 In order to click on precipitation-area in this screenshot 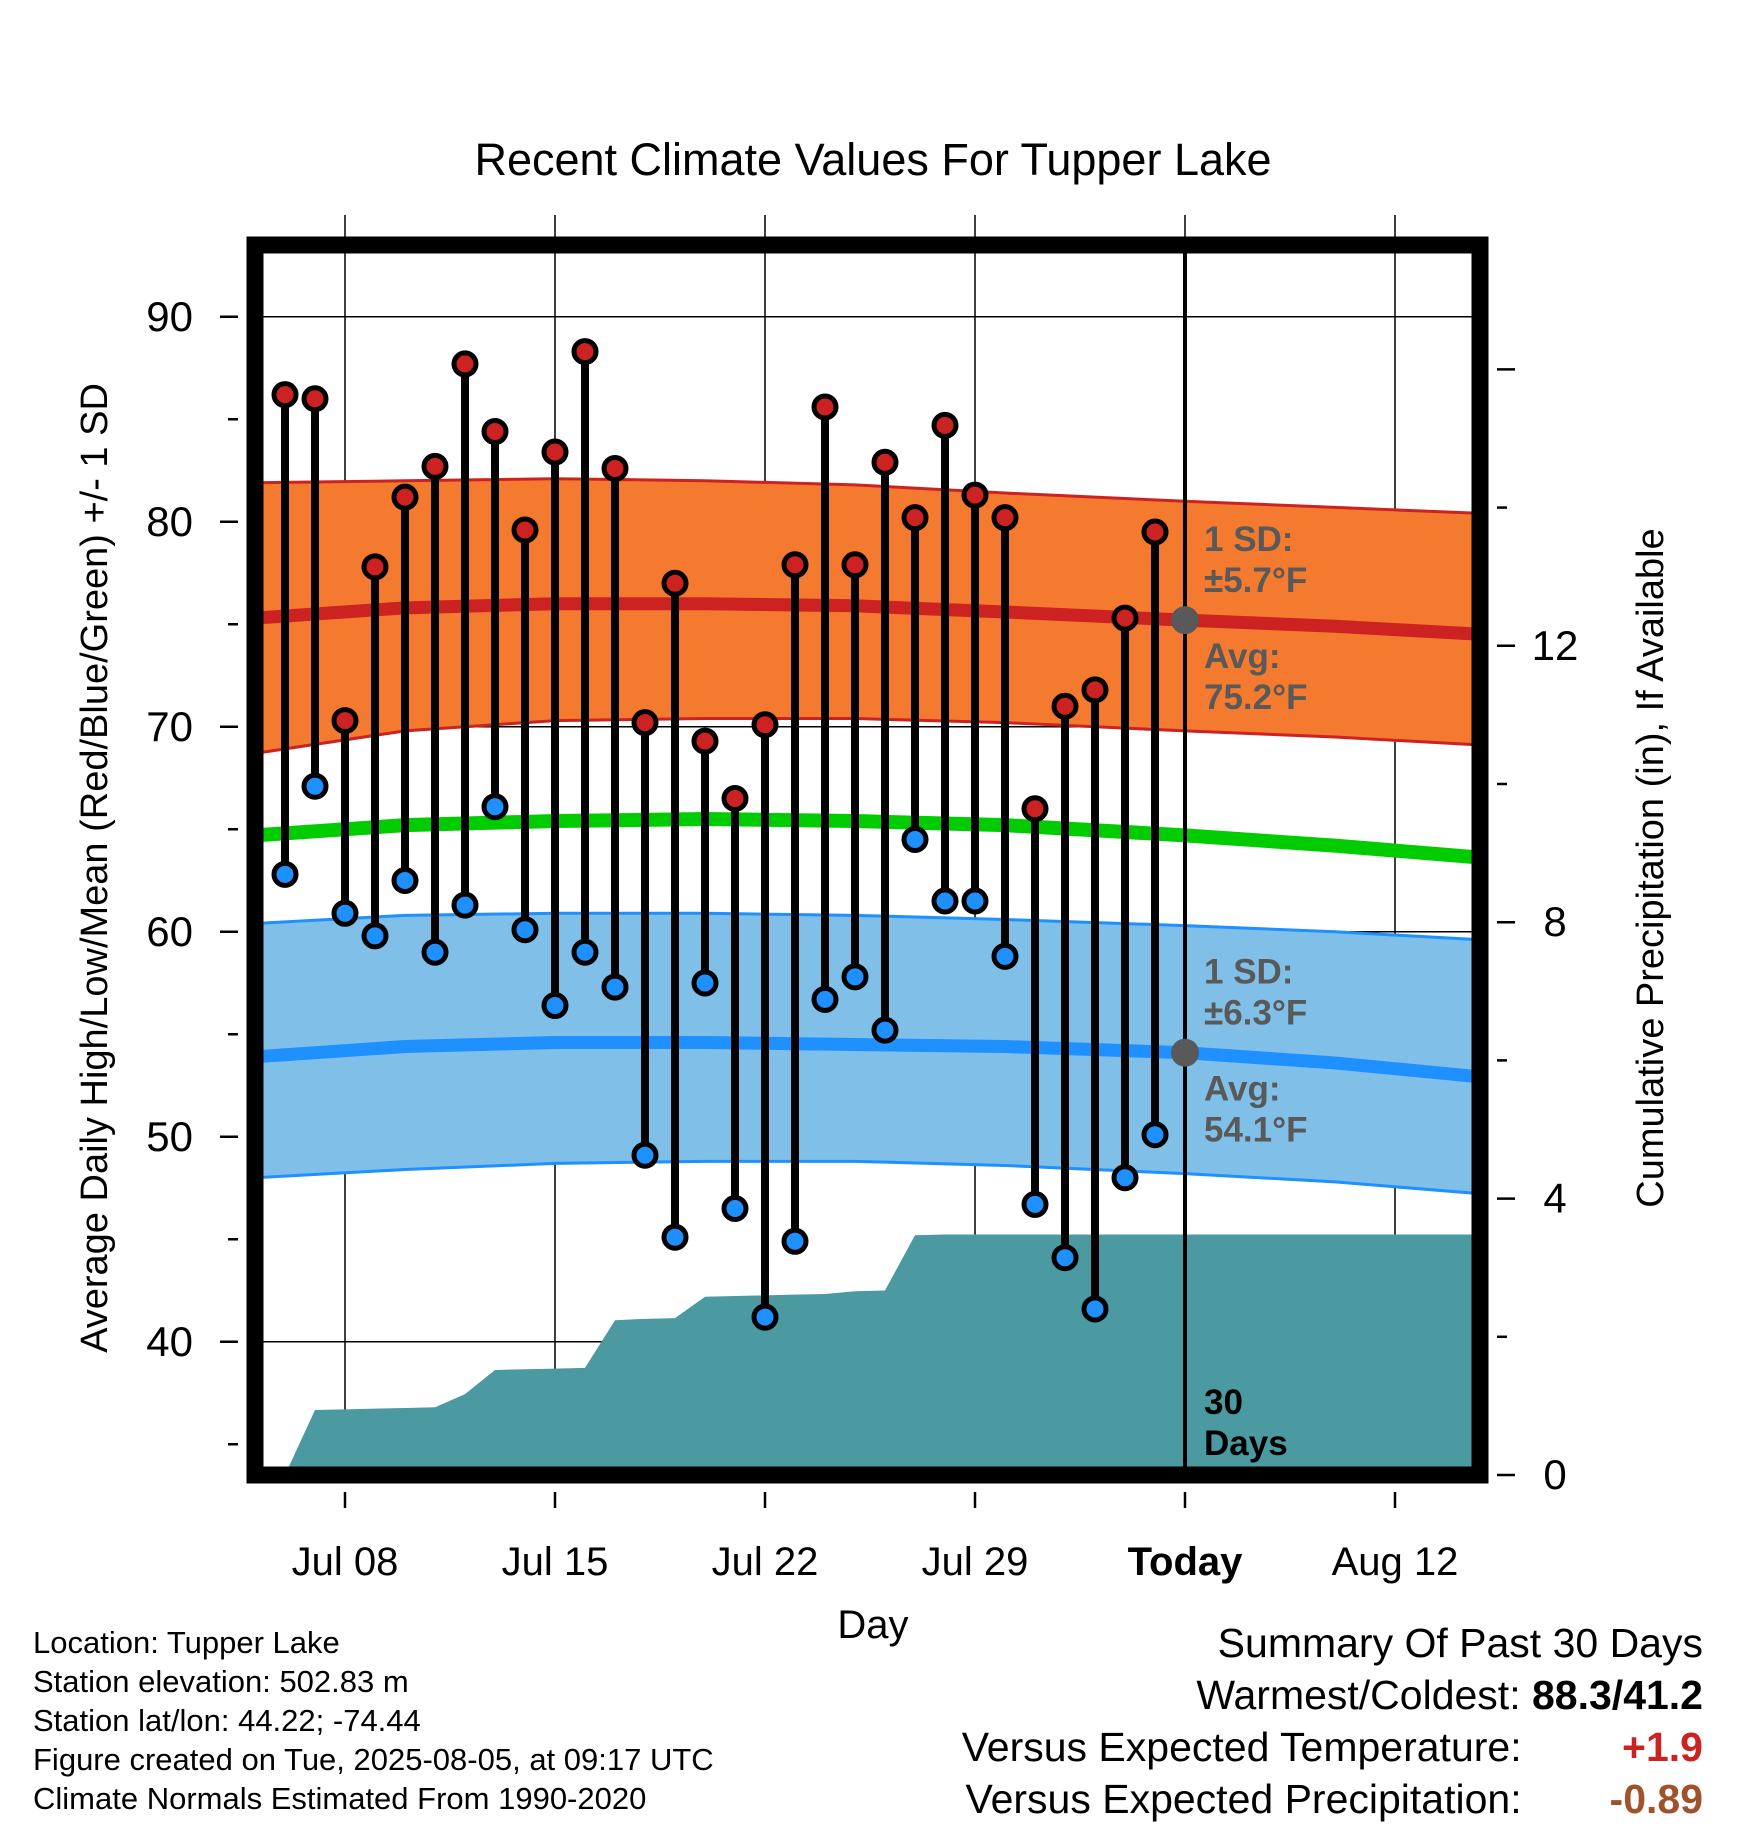, I will do `click(870, 1354)`.